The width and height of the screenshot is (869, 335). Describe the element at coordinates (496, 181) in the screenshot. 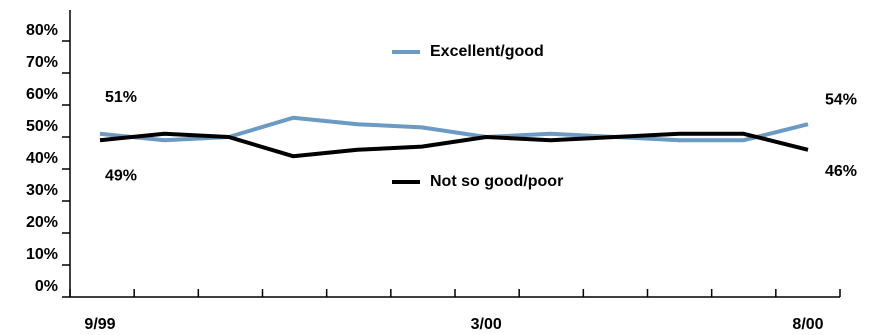

I see `legend-label: Not so good/poor` at that location.